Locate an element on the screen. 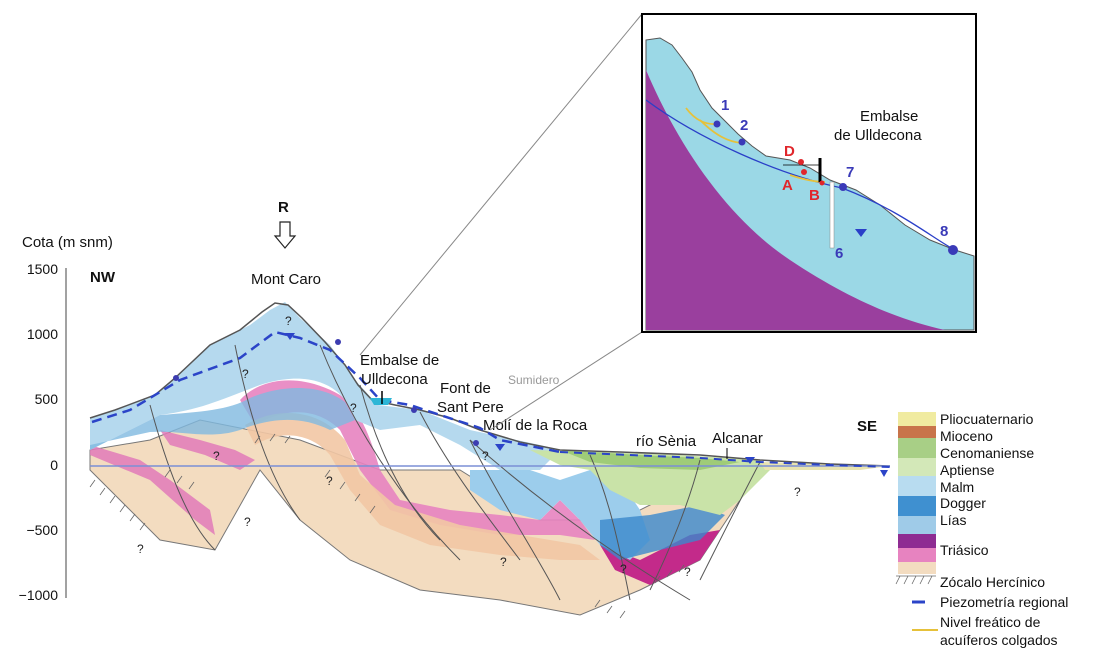 The height and width of the screenshot is (650, 1096). legend-perched-line1: Nivel freático de is located at coordinates (990, 622).